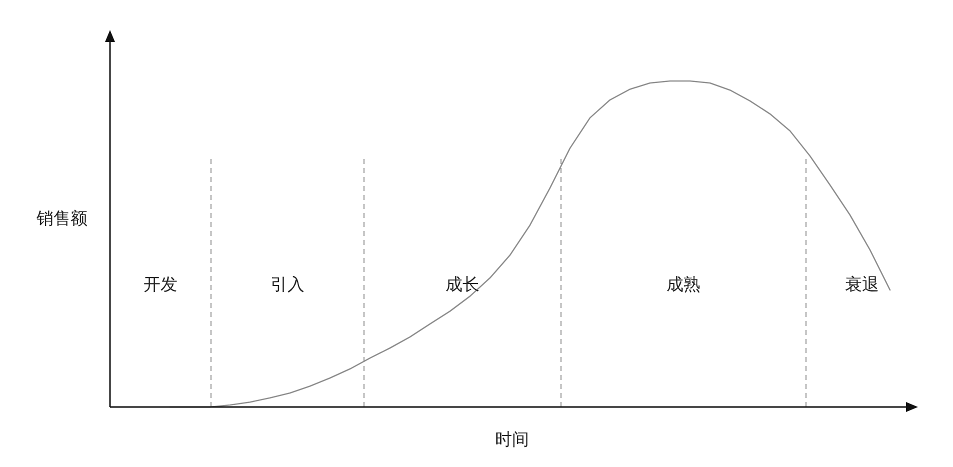 The image size is (953, 467). I want to click on y-axis-title: 销售额, so click(62, 219).